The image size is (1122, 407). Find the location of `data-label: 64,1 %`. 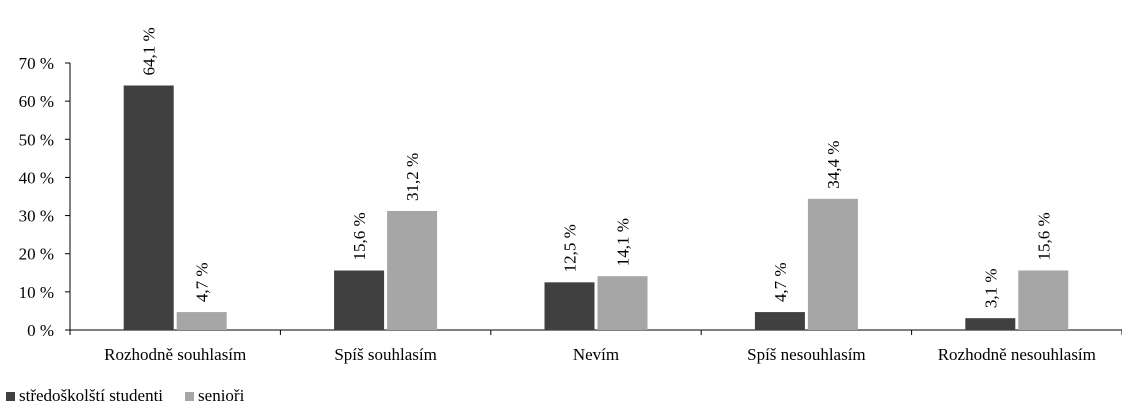

data-label: 64,1 % is located at coordinates (149, 51).